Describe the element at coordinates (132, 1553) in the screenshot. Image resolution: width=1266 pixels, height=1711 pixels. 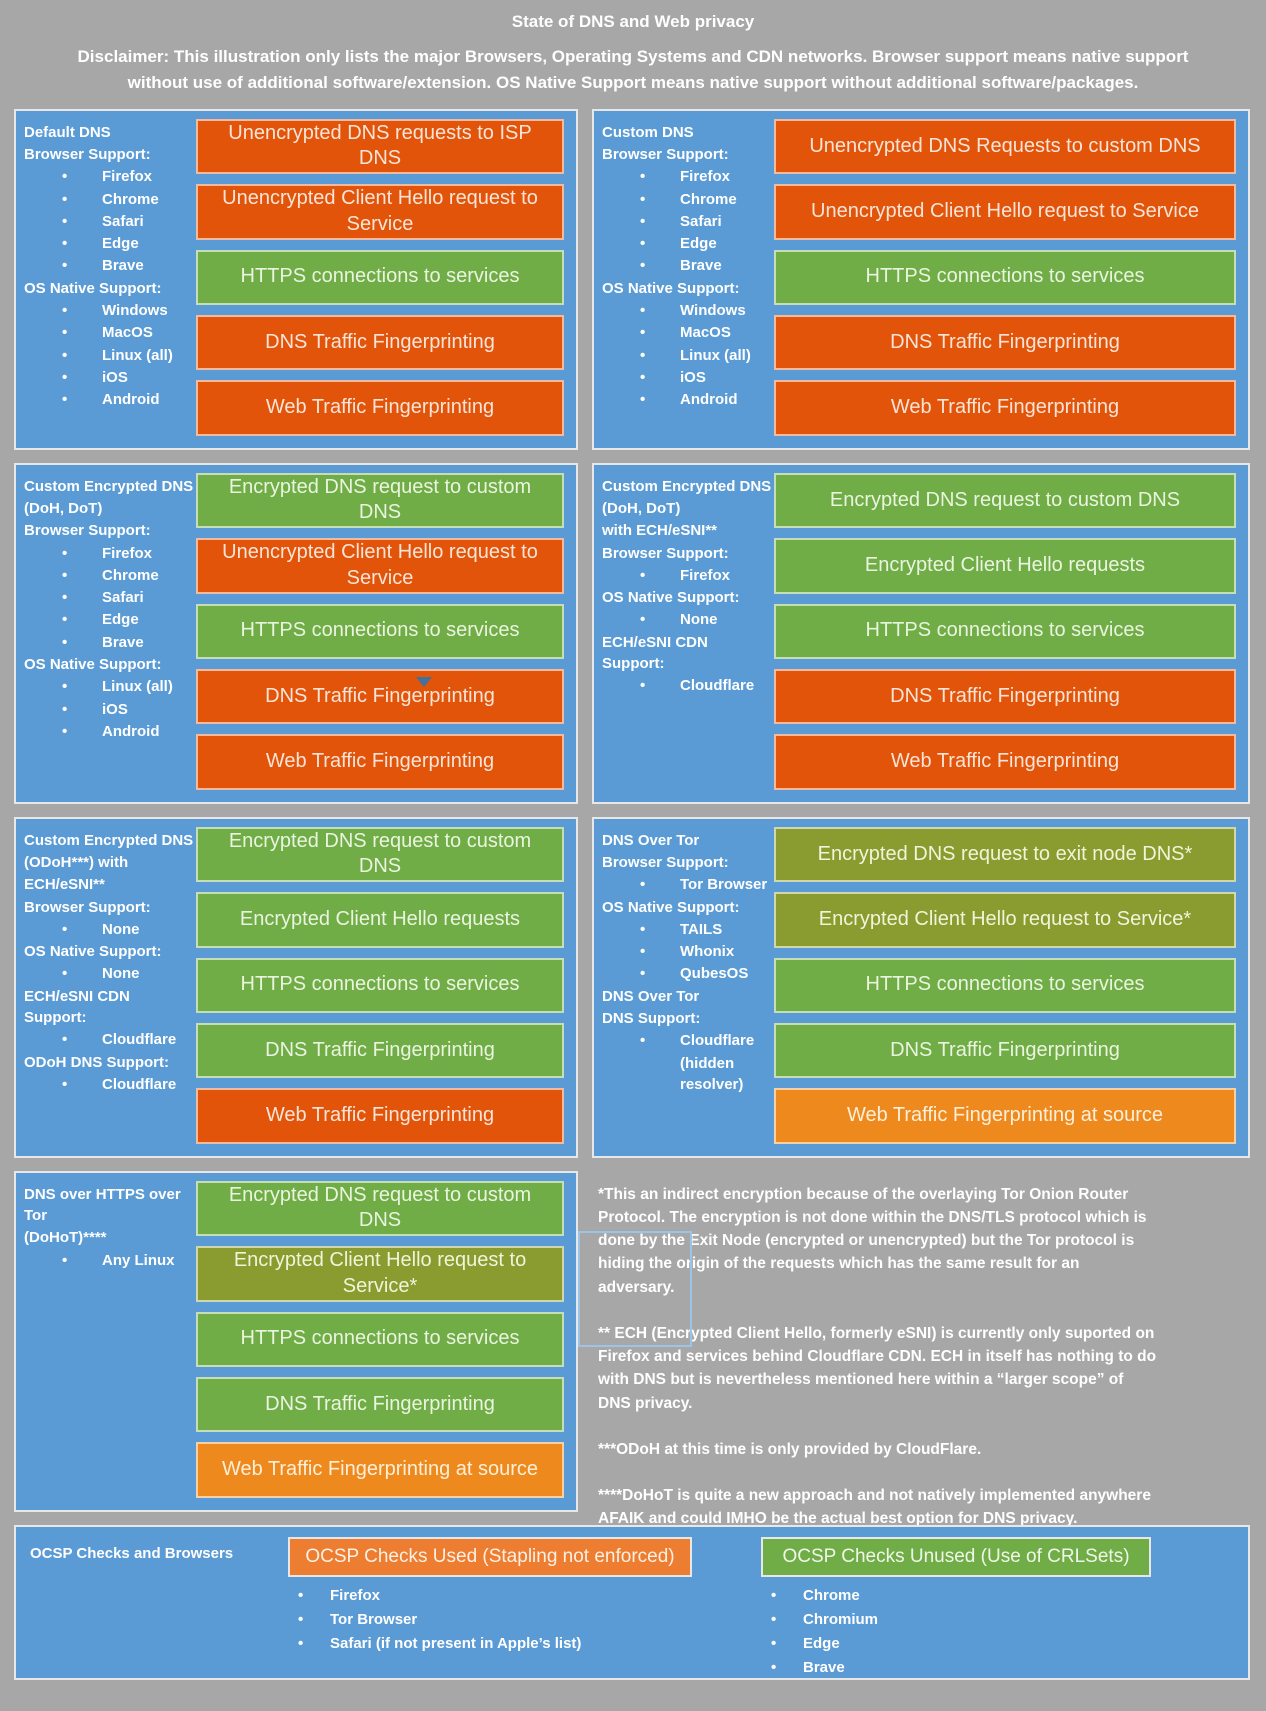
I see `ocsp-panel-title: OCSP Checks and Browsers` at that location.